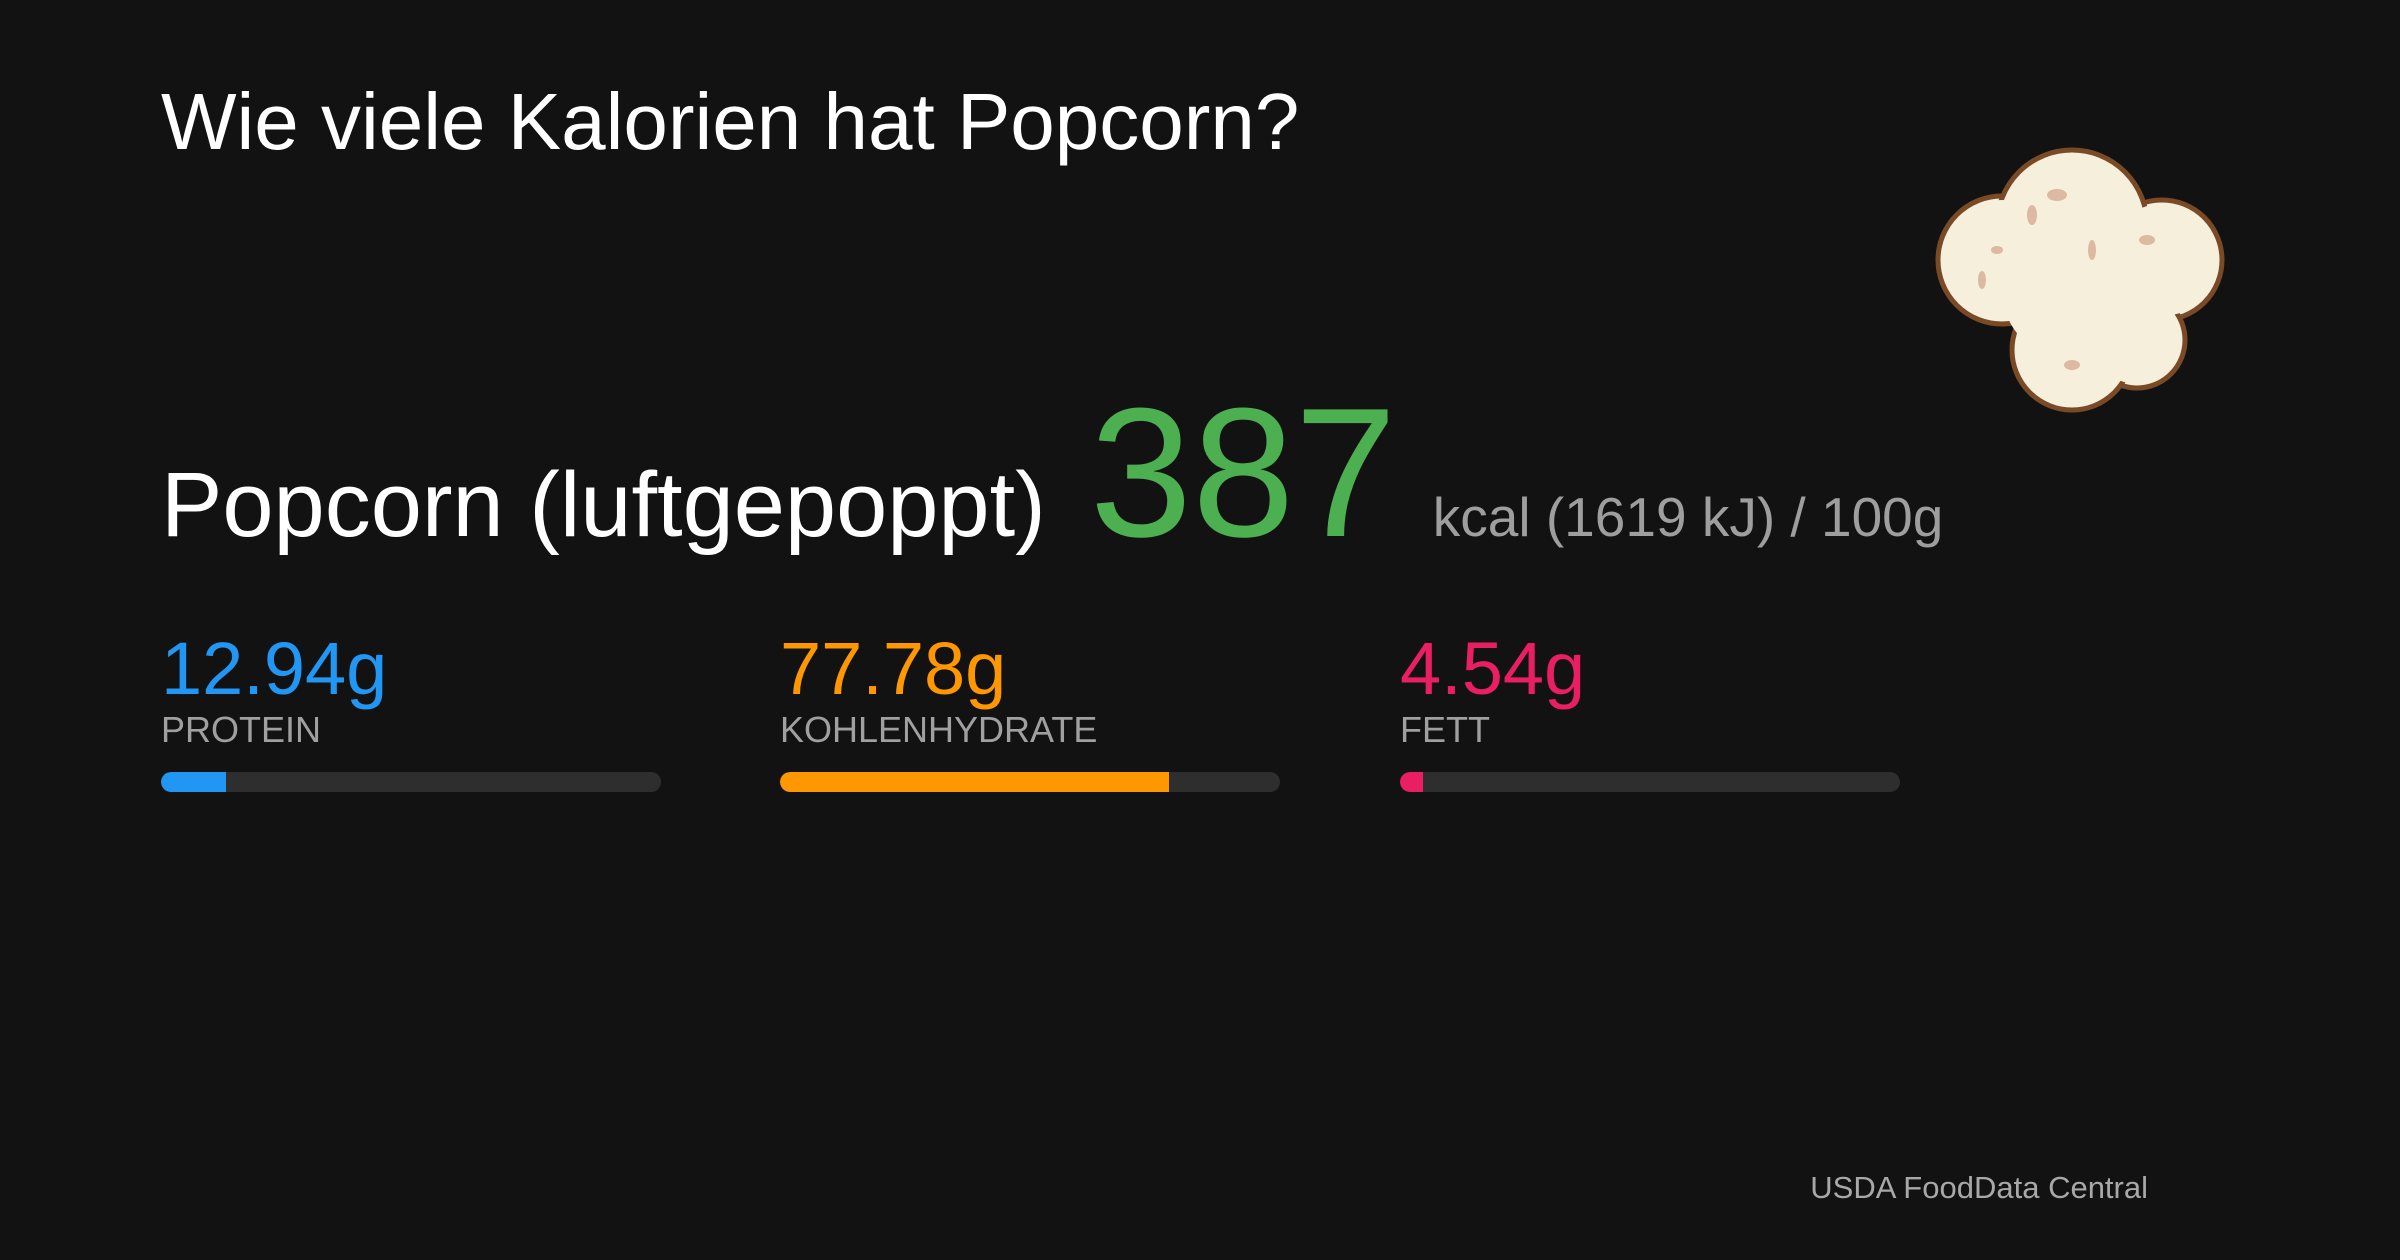  What do you see at coordinates (1243, 472) in the screenshot?
I see `calories: 387` at bounding box center [1243, 472].